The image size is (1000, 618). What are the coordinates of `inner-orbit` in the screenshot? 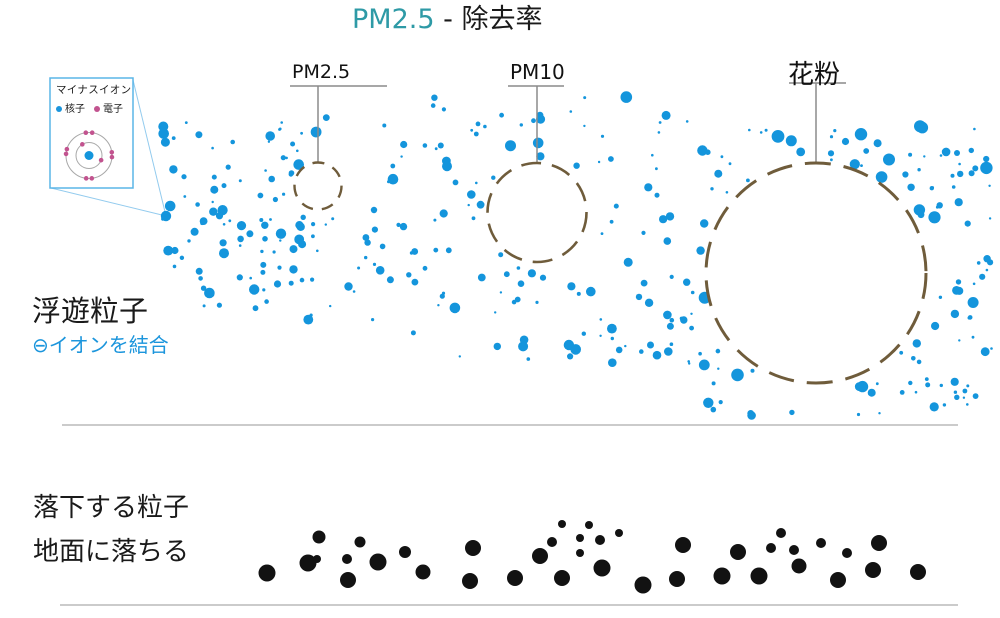 It's located at (89, 155).